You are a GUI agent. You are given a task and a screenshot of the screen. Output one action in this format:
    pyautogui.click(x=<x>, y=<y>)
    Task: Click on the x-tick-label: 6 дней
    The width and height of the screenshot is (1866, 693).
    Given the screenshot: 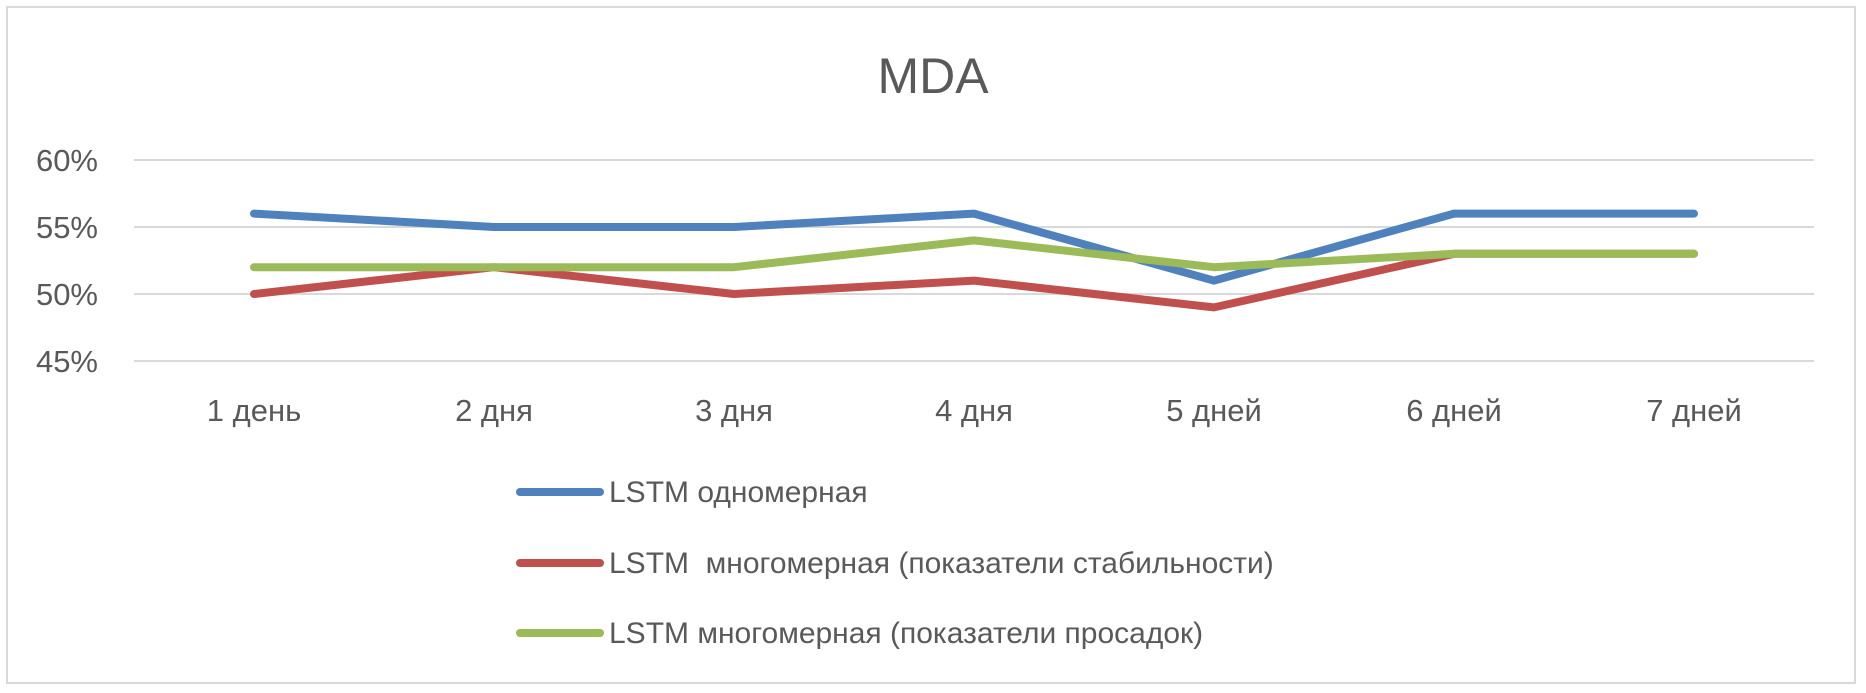 What is the action you would take?
    pyautogui.click(x=1454, y=410)
    